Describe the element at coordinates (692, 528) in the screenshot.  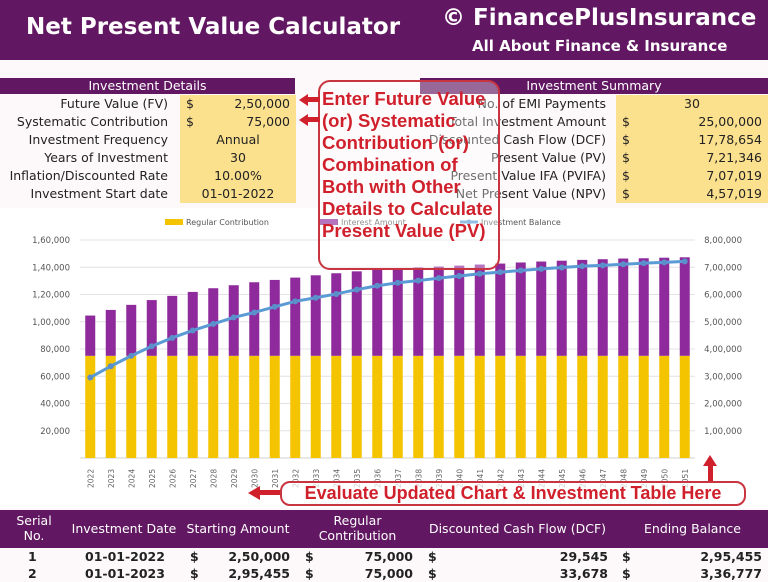
I see `col-ending-balance: Ending Balance` at that location.